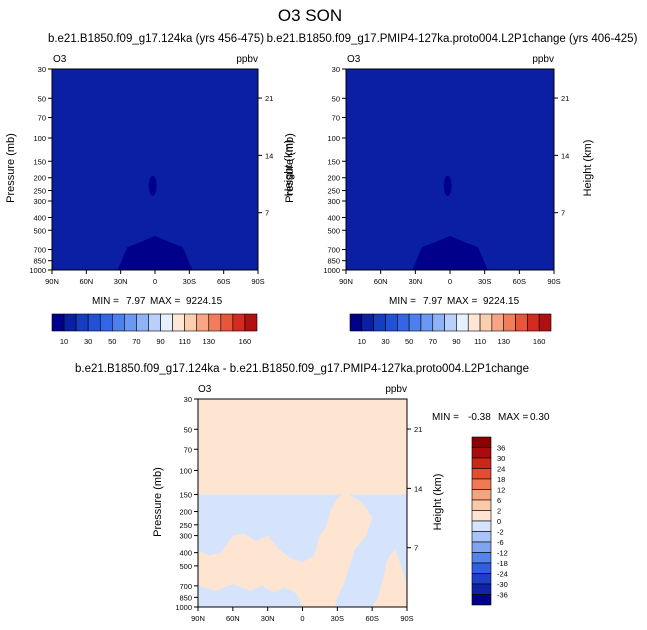  I want to click on height-tick-label: 21, so click(269, 98).